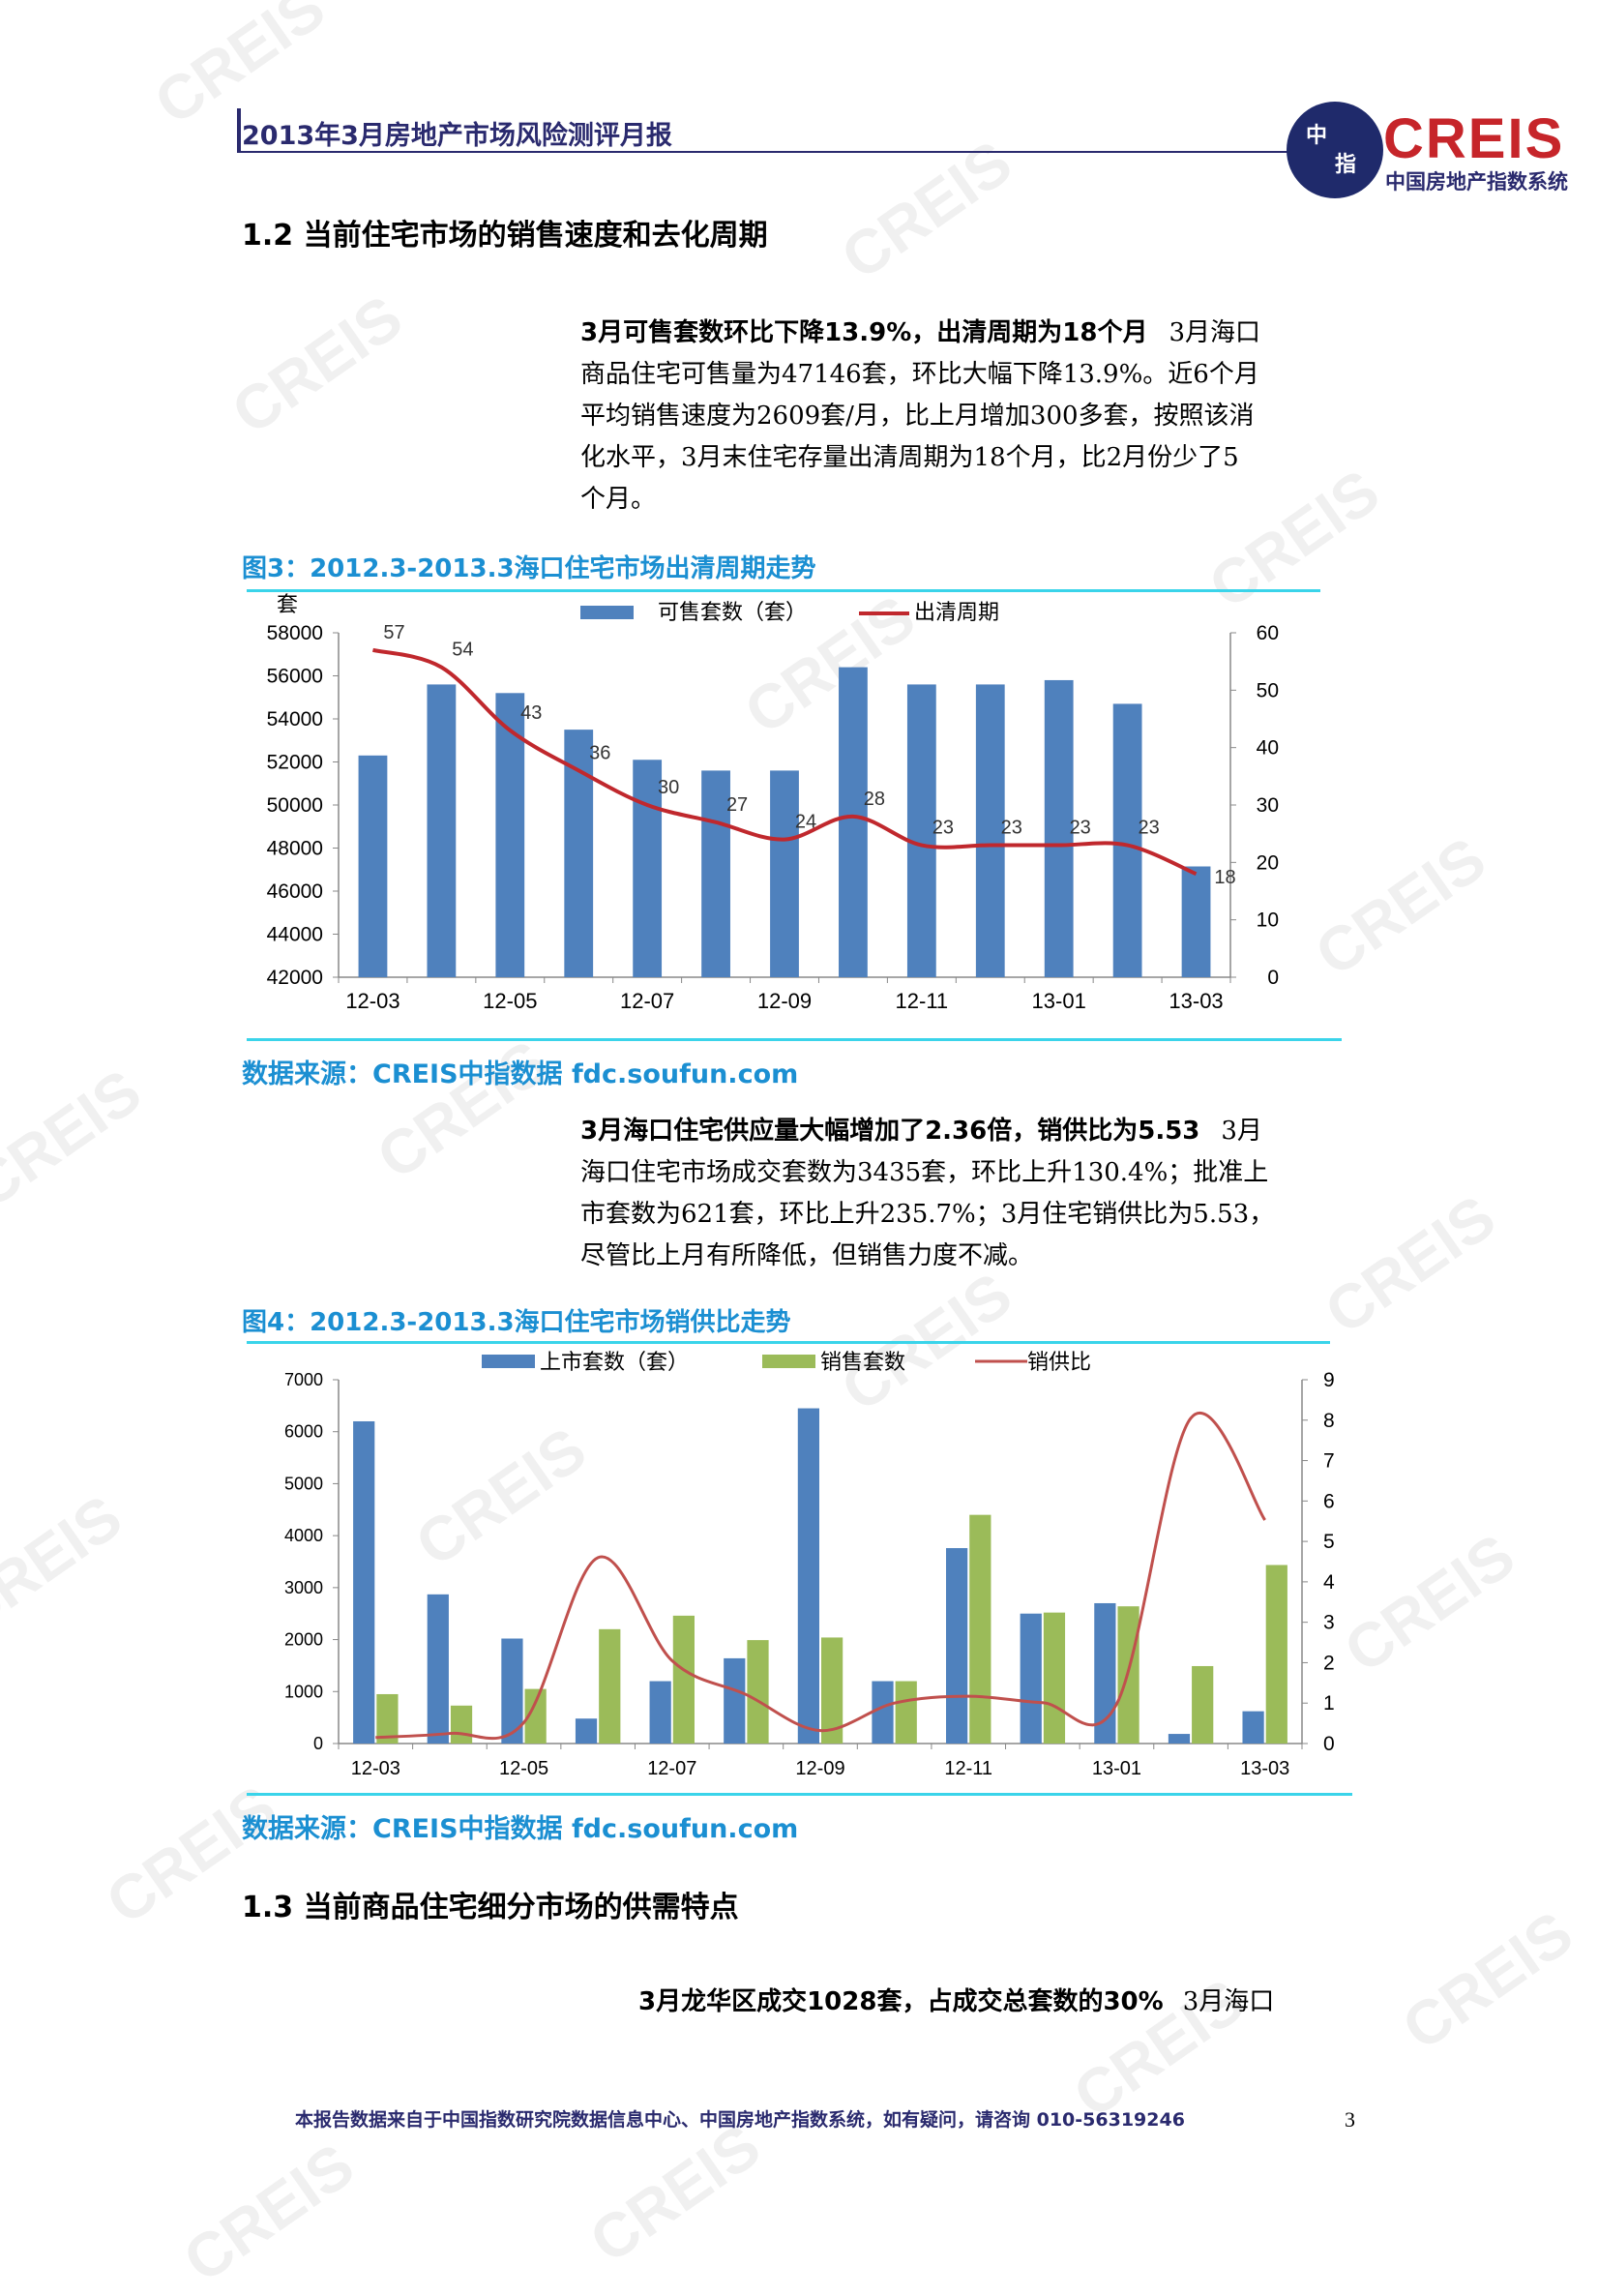  I want to click on legend-label-sold: 销售套数, so click(862, 1362).